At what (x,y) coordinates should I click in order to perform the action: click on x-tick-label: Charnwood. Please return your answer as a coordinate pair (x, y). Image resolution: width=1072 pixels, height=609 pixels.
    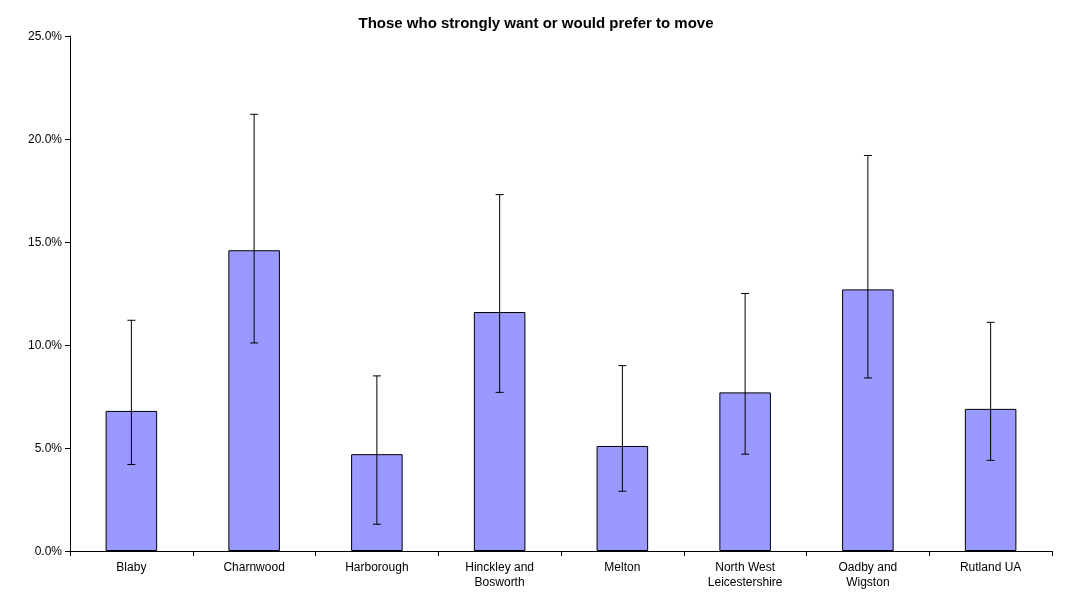
    Looking at the image, I should click on (254, 566).